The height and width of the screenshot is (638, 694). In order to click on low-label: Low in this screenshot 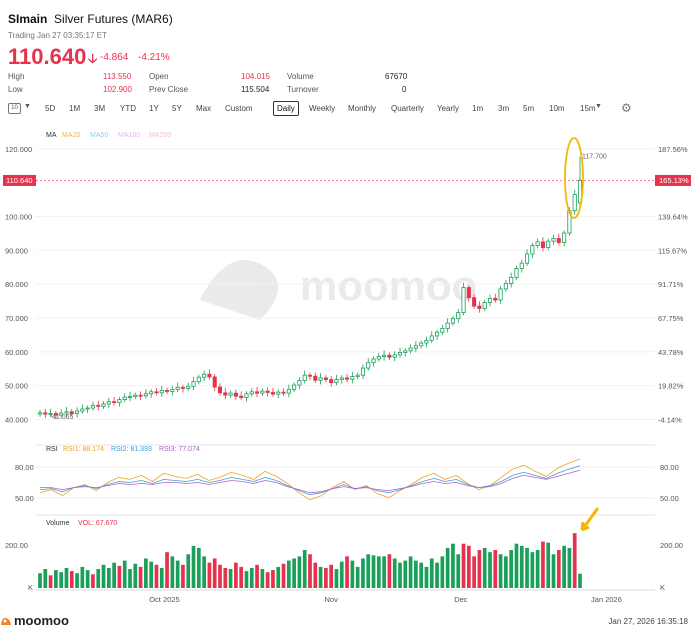, I will do `click(15, 89)`.